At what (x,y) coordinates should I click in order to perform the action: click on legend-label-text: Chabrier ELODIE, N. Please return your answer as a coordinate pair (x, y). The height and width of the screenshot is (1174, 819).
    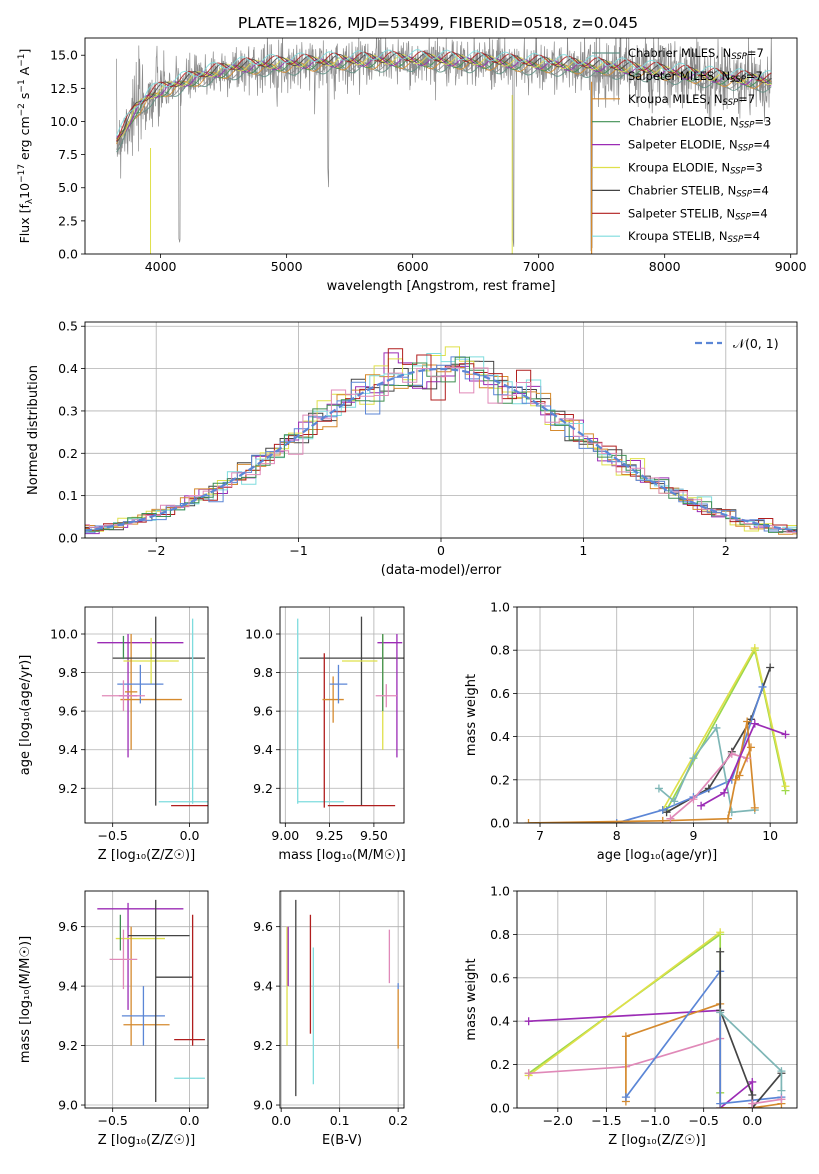
    Looking at the image, I should click on (683, 122).